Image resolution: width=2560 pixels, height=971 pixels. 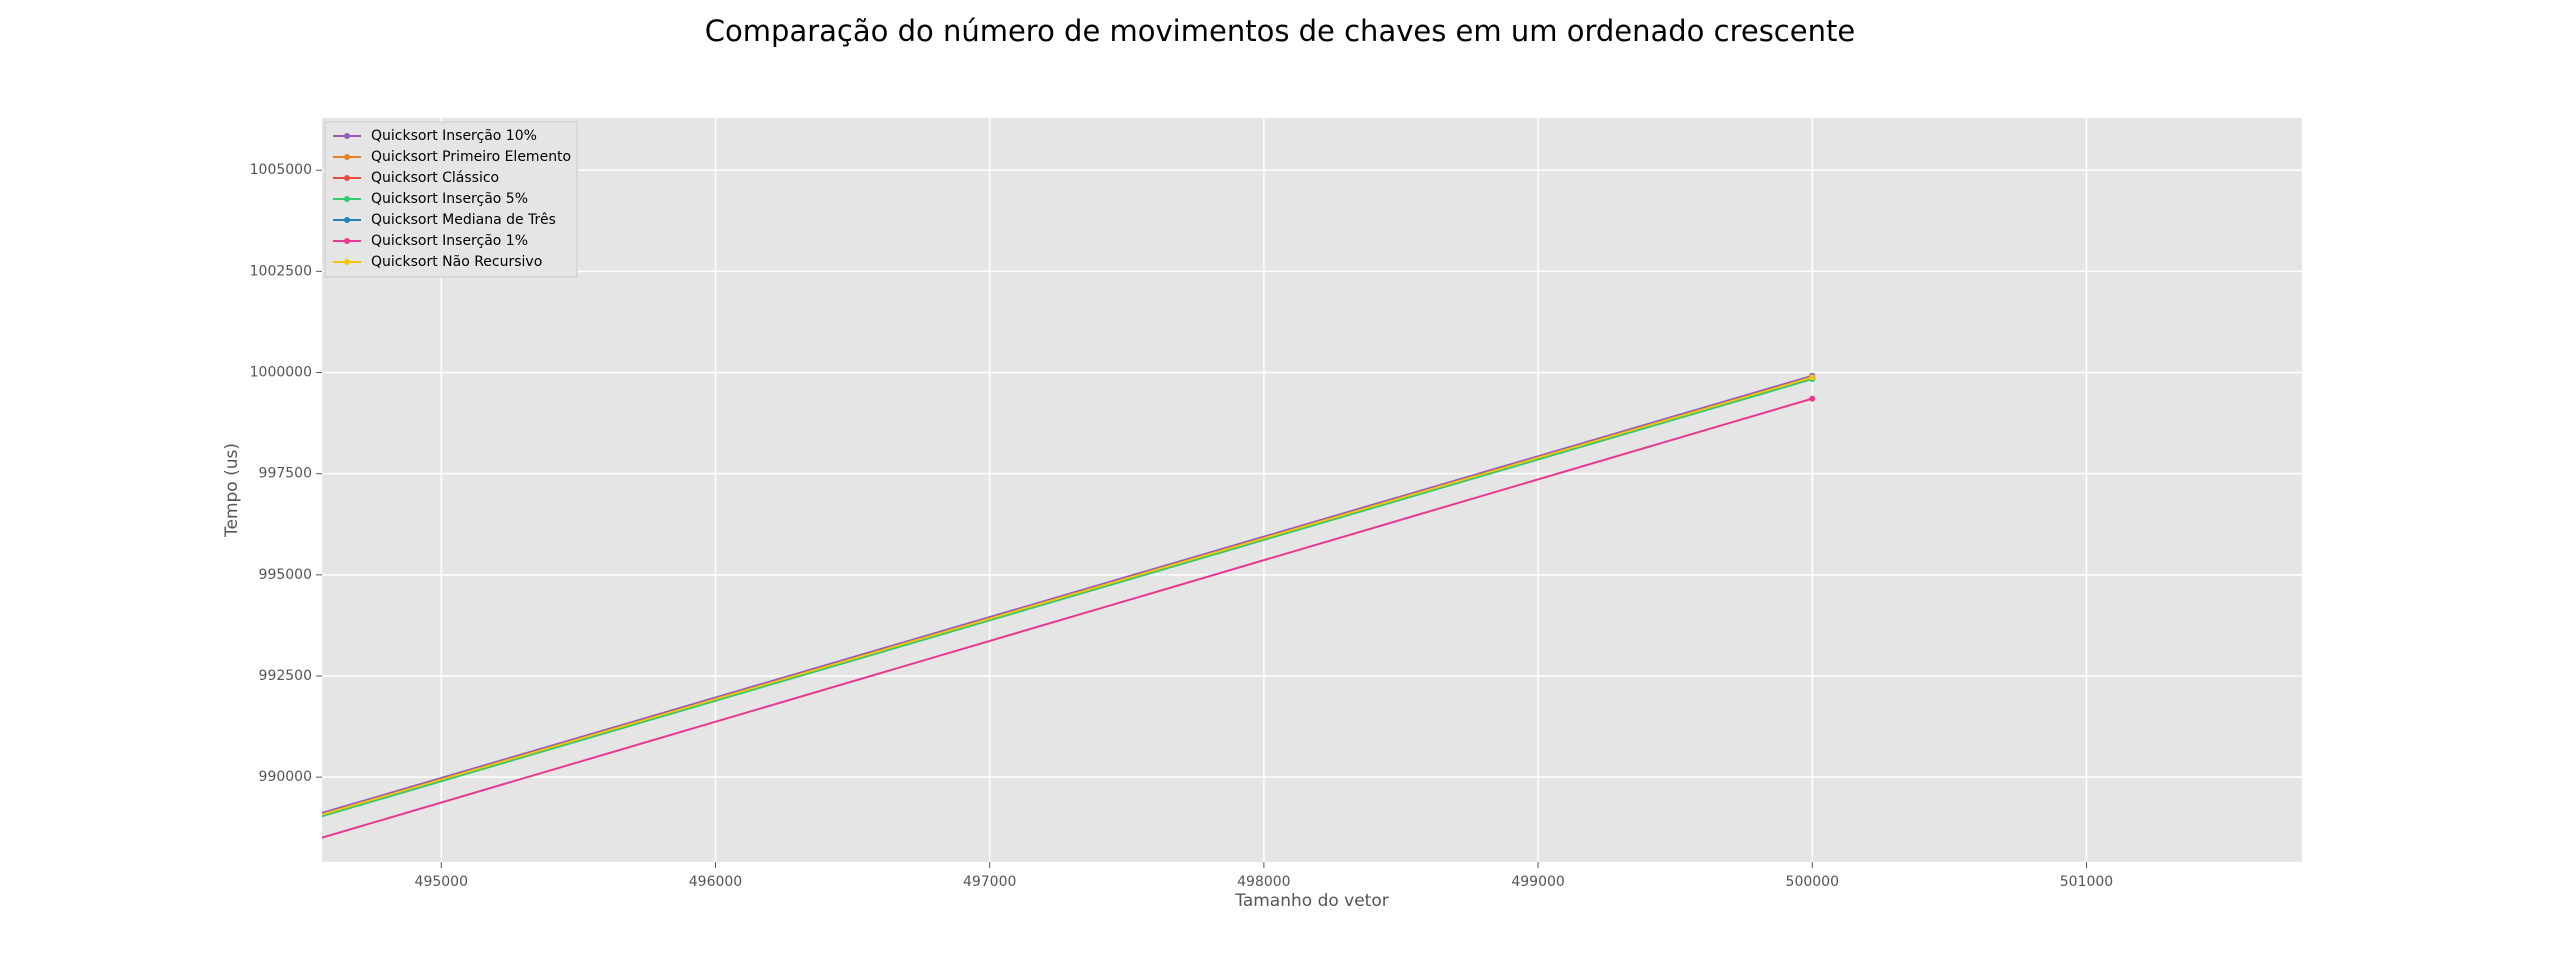 What do you see at coordinates (285, 676) in the screenshot?
I see `y-tick-label: 992500` at bounding box center [285, 676].